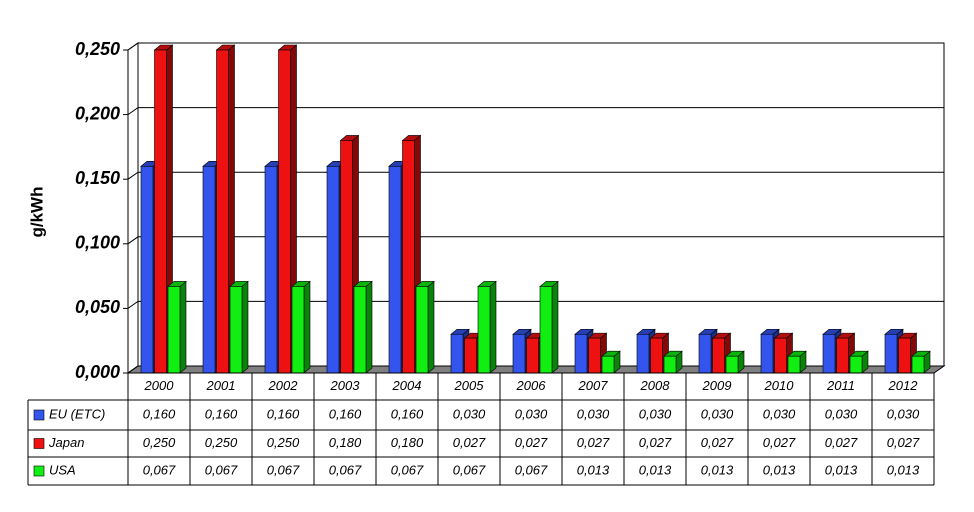 This screenshot has width=974, height=512. Describe the element at coordinates (840, 385) in the screenshot. I see `x-tick-label: 2011` at that location.